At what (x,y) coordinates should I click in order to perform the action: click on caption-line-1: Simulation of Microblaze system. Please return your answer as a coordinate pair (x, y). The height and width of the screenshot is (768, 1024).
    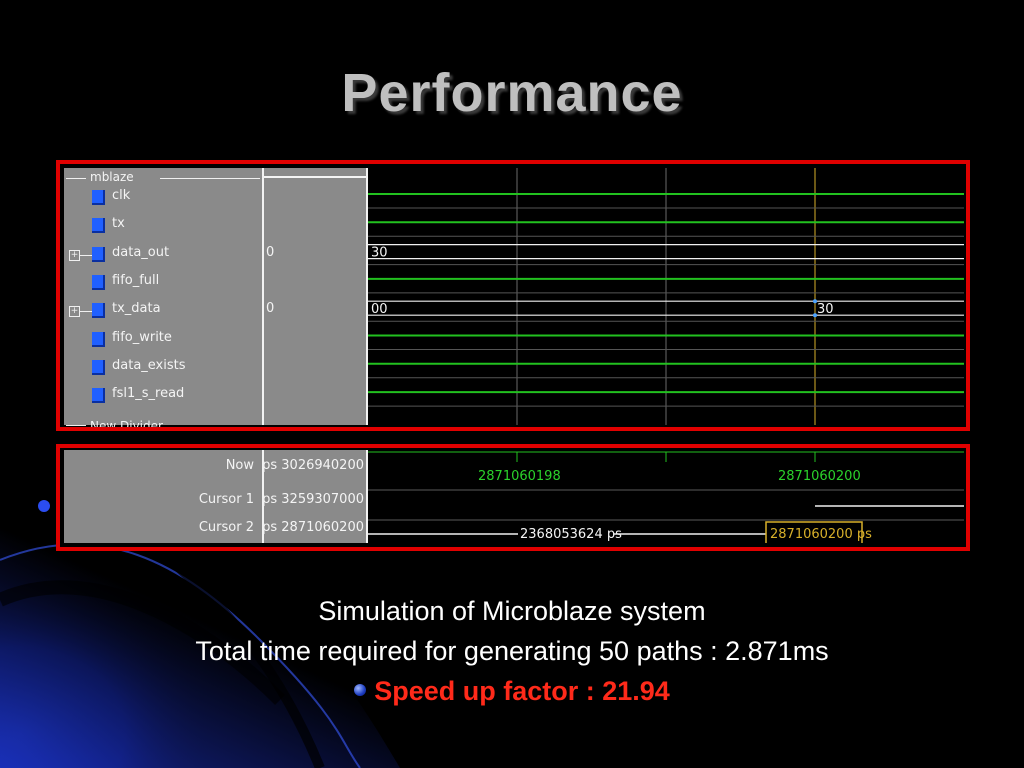
    Looking at the image, I should click on (512, 611).